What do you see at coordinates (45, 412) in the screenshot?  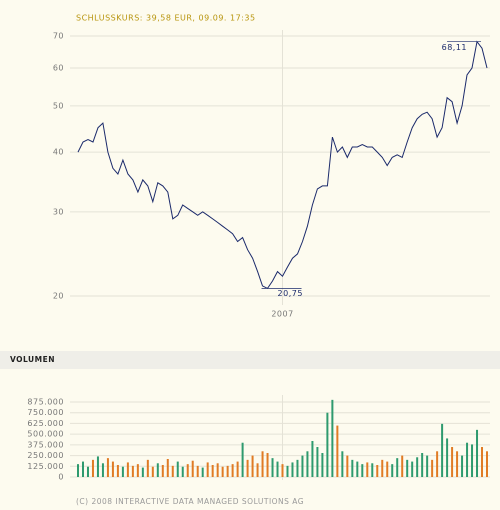 I see `y-tick-label: 750.000` at bounding box center [45, 412].